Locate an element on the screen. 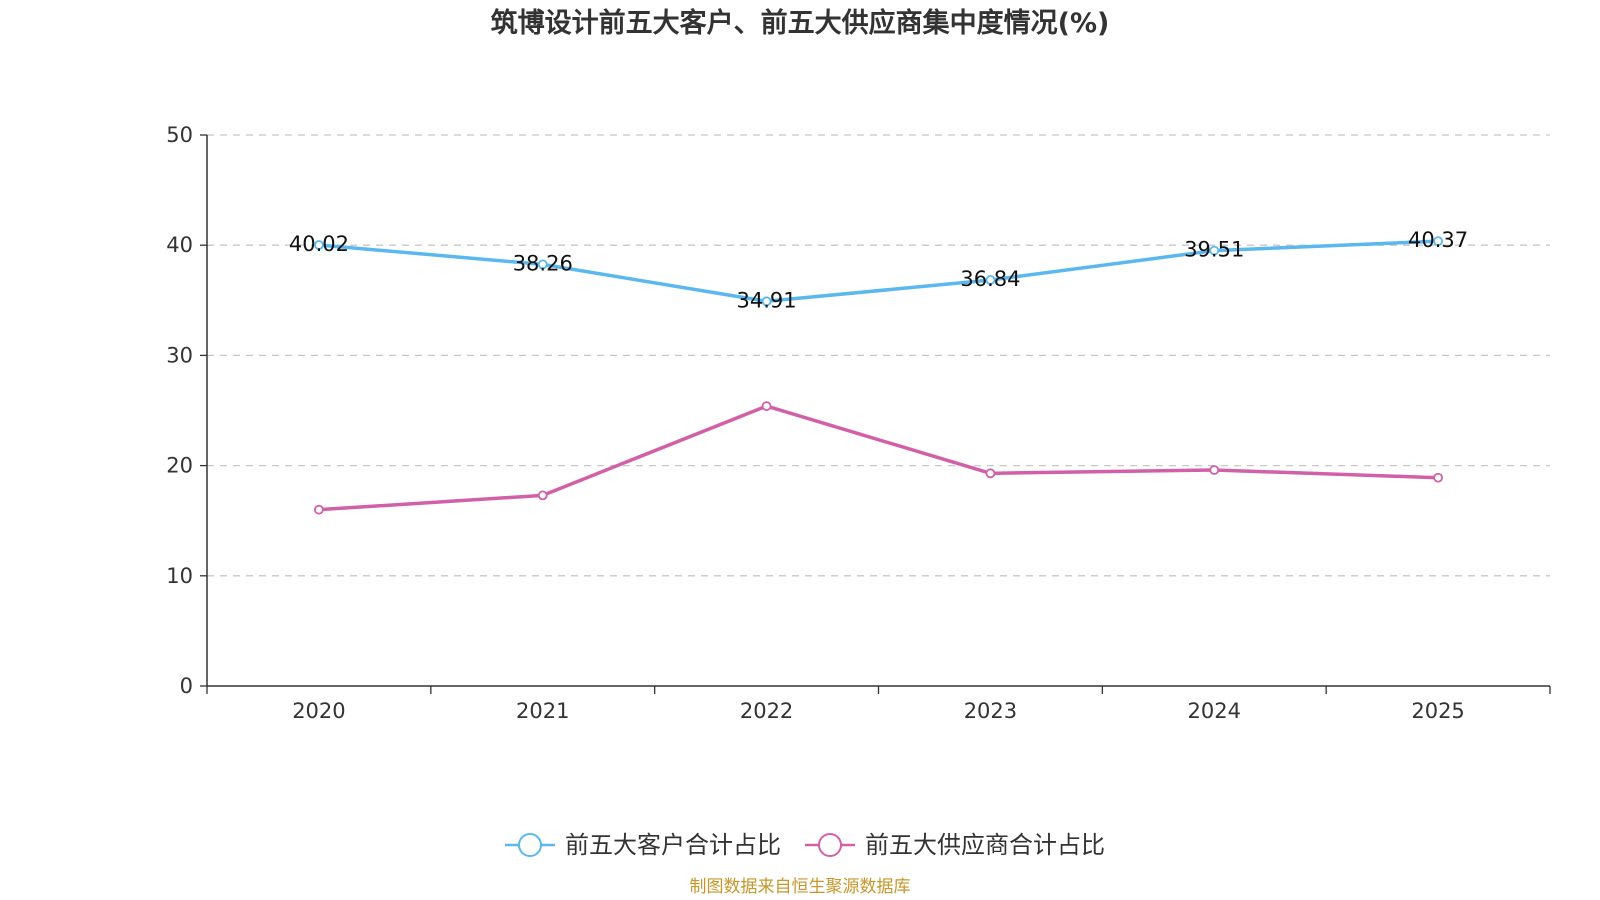 Image resolution: width=1600 pixels, height=900 pixels. legend-item-2: 前五大供应商合计占比 is located at coordinates (955, 845).